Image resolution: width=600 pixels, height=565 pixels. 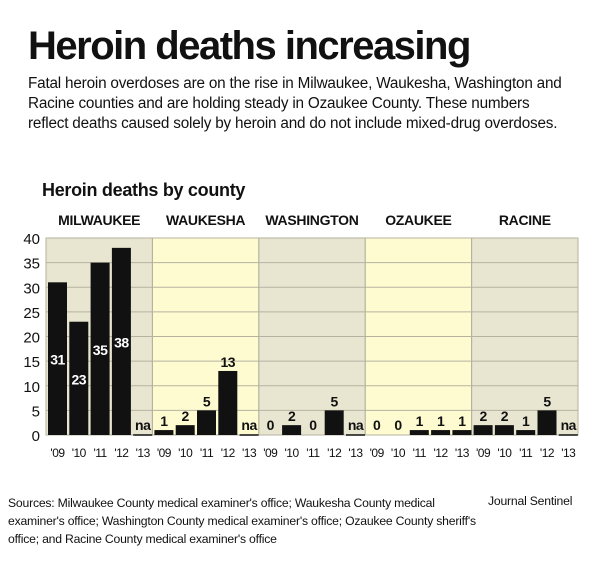 I want to click on y-tick-label: 20, so click(x=31, y=338).